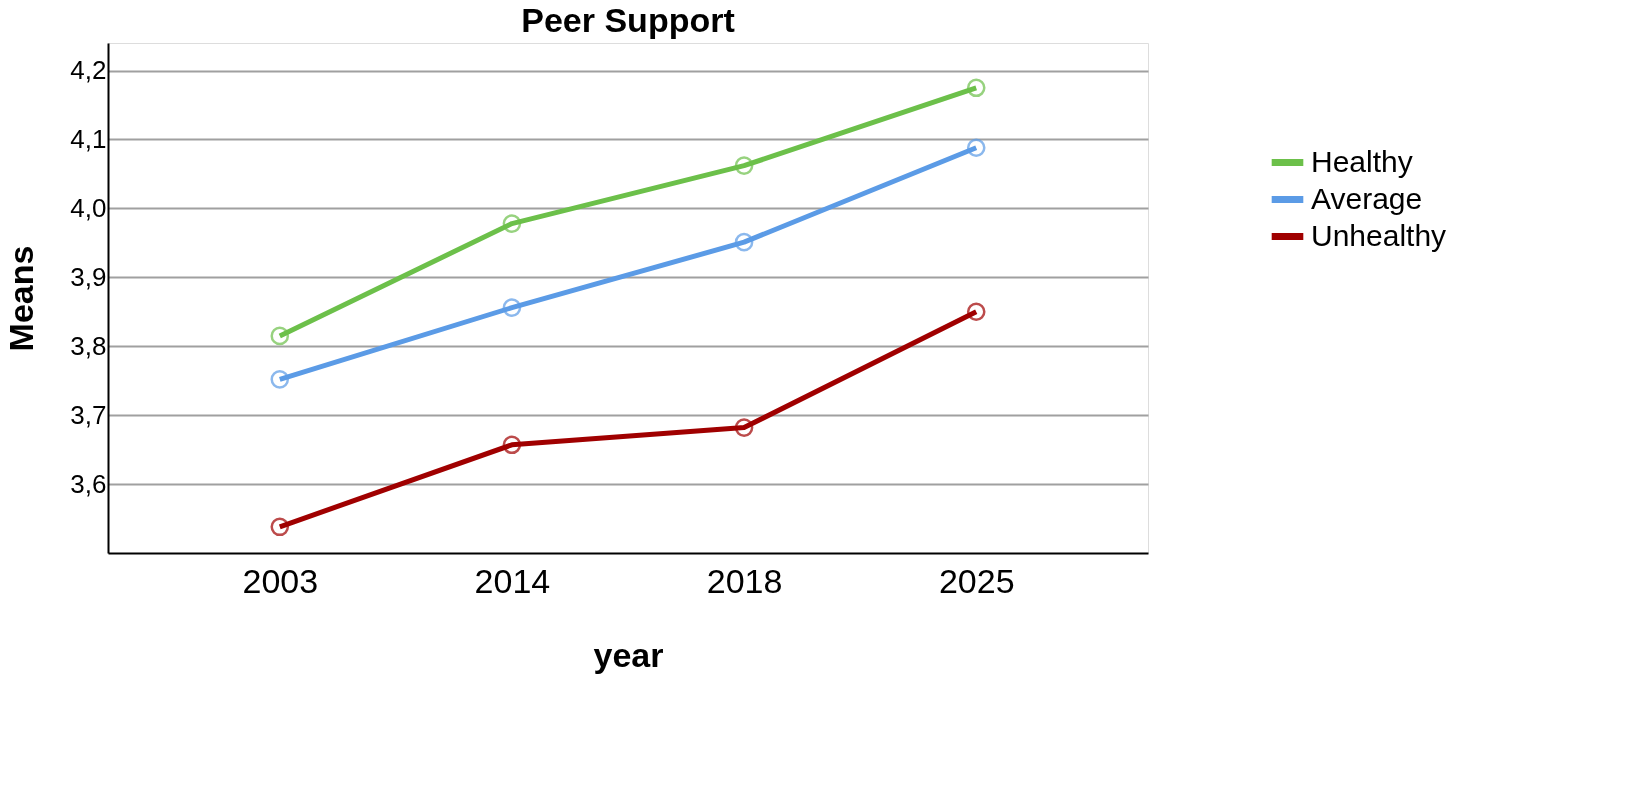  What do you see at coordinates (512, 580) in the screenshot?
I see `x-tick-label: 2014` at bounding box center [512, 580].